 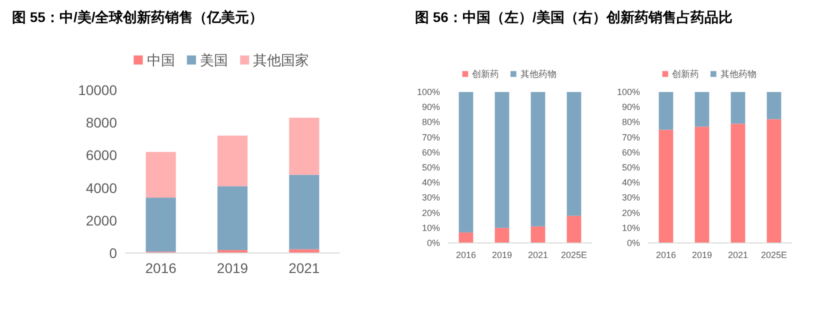 I want to click on y-tick-label: 8000, so click(x=102, y=122).